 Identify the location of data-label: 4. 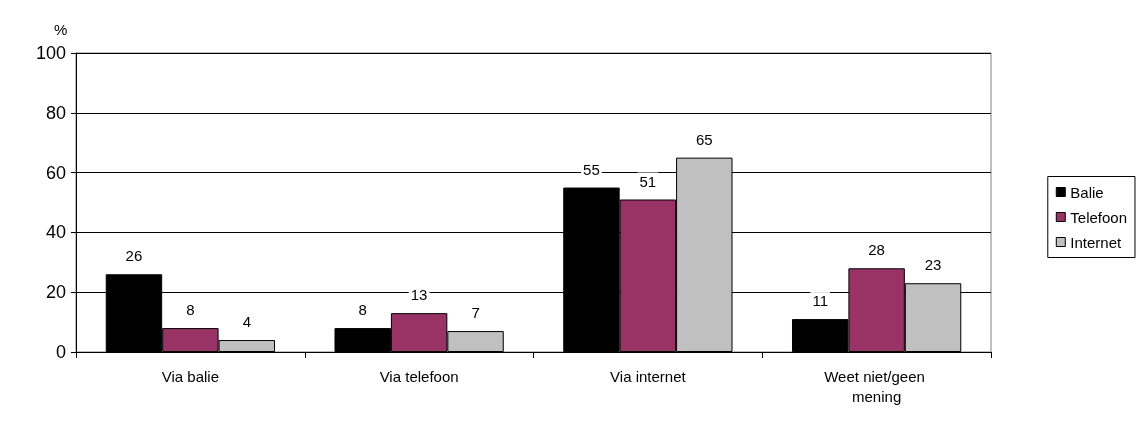
(246, 322).